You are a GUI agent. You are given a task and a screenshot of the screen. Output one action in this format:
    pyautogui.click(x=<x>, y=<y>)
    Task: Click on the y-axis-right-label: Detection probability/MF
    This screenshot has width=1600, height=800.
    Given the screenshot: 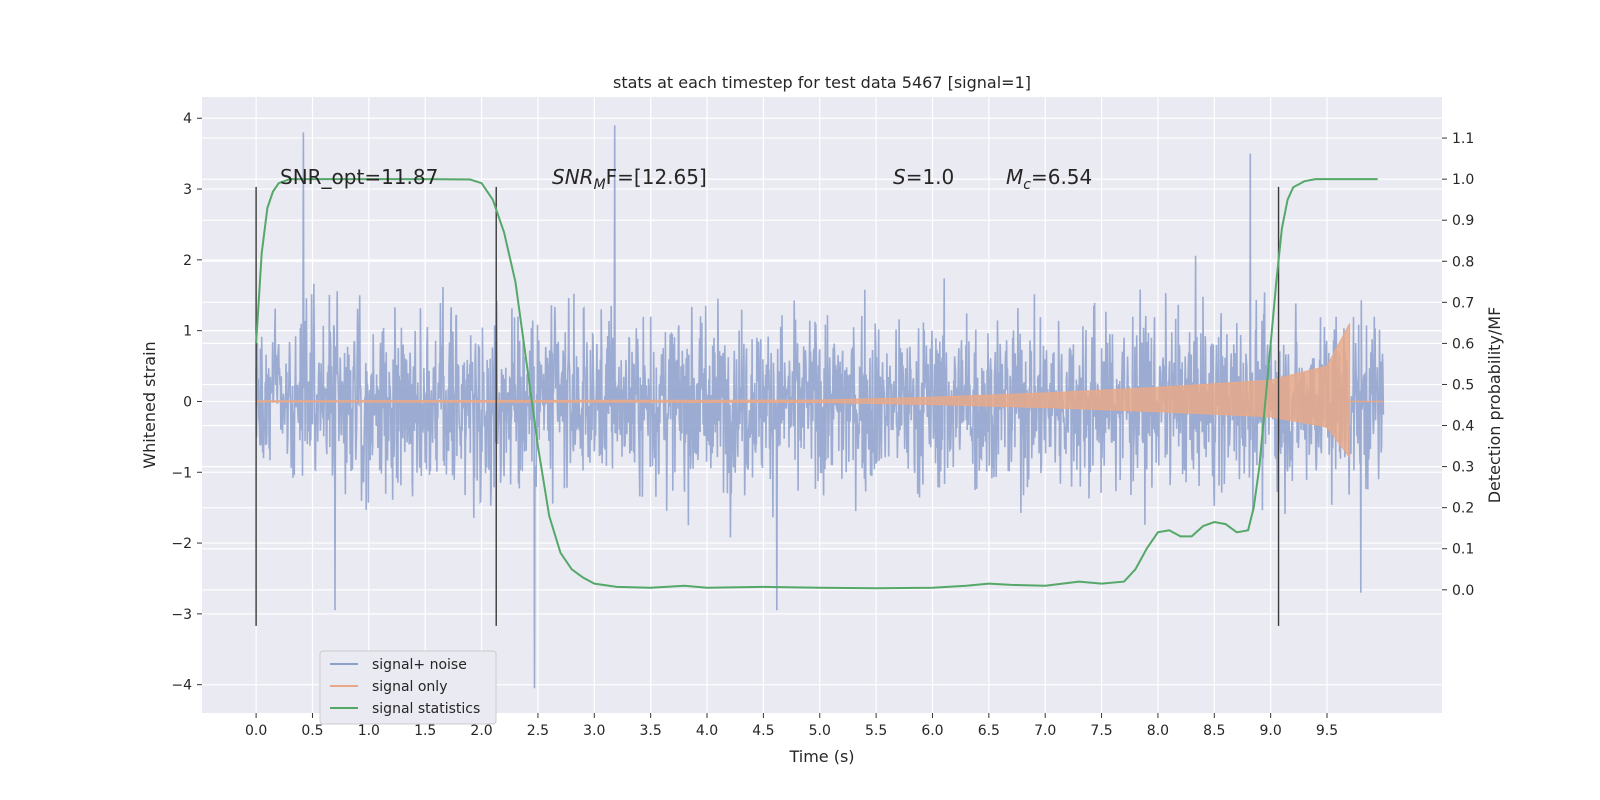 What is the action you would take?
    pyautogui.click(x=1494, y=405)
    